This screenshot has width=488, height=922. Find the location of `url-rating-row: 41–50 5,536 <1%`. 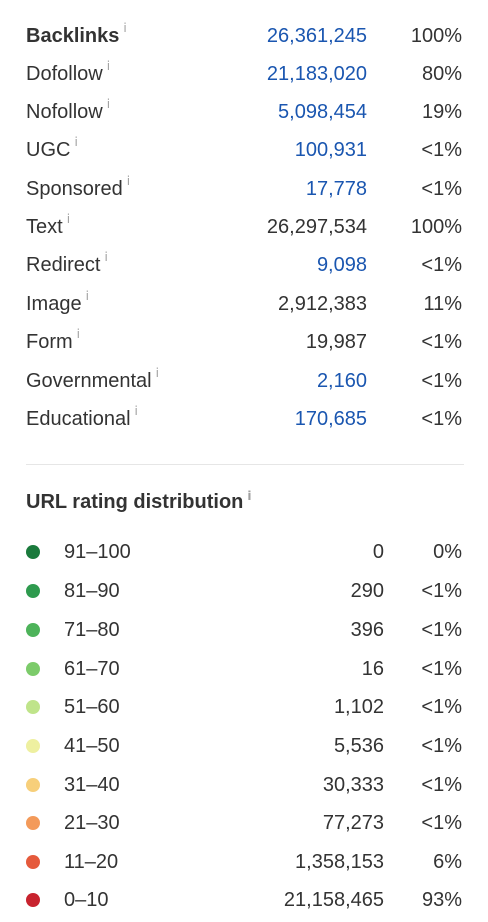

url-rating-row: 41–50 5,536 <1% is located at coordinates (245, 746).